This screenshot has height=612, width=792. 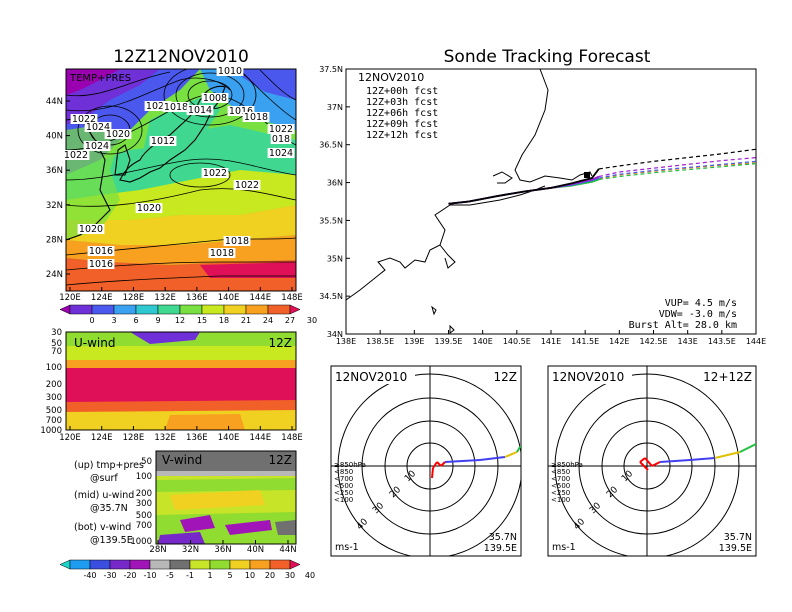 I want to click on track-x-tick-label: 141.5E, so click(x=585, y=341).